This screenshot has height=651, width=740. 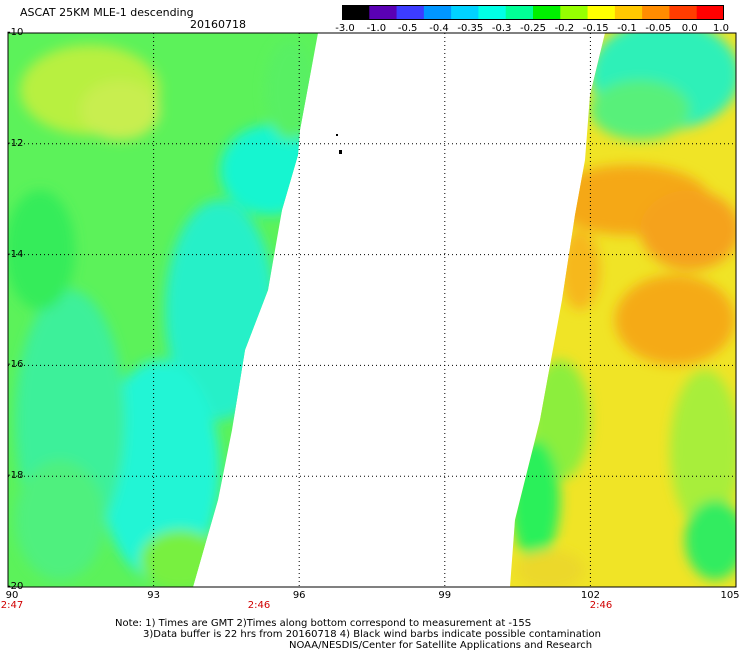 What do you see at coordinates (15, 365) in the screenshot?
I see `latitude-label: -16` at bounding box center [15, 365].